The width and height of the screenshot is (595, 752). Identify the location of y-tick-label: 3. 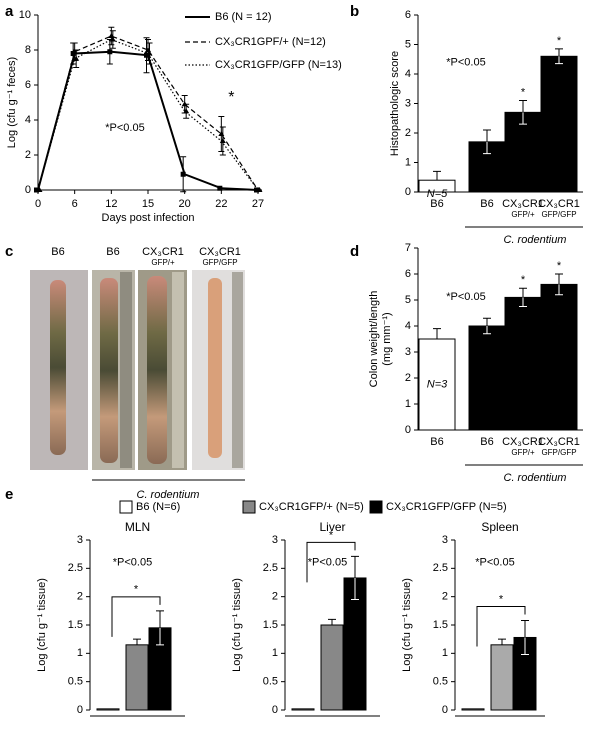
(445, 540).